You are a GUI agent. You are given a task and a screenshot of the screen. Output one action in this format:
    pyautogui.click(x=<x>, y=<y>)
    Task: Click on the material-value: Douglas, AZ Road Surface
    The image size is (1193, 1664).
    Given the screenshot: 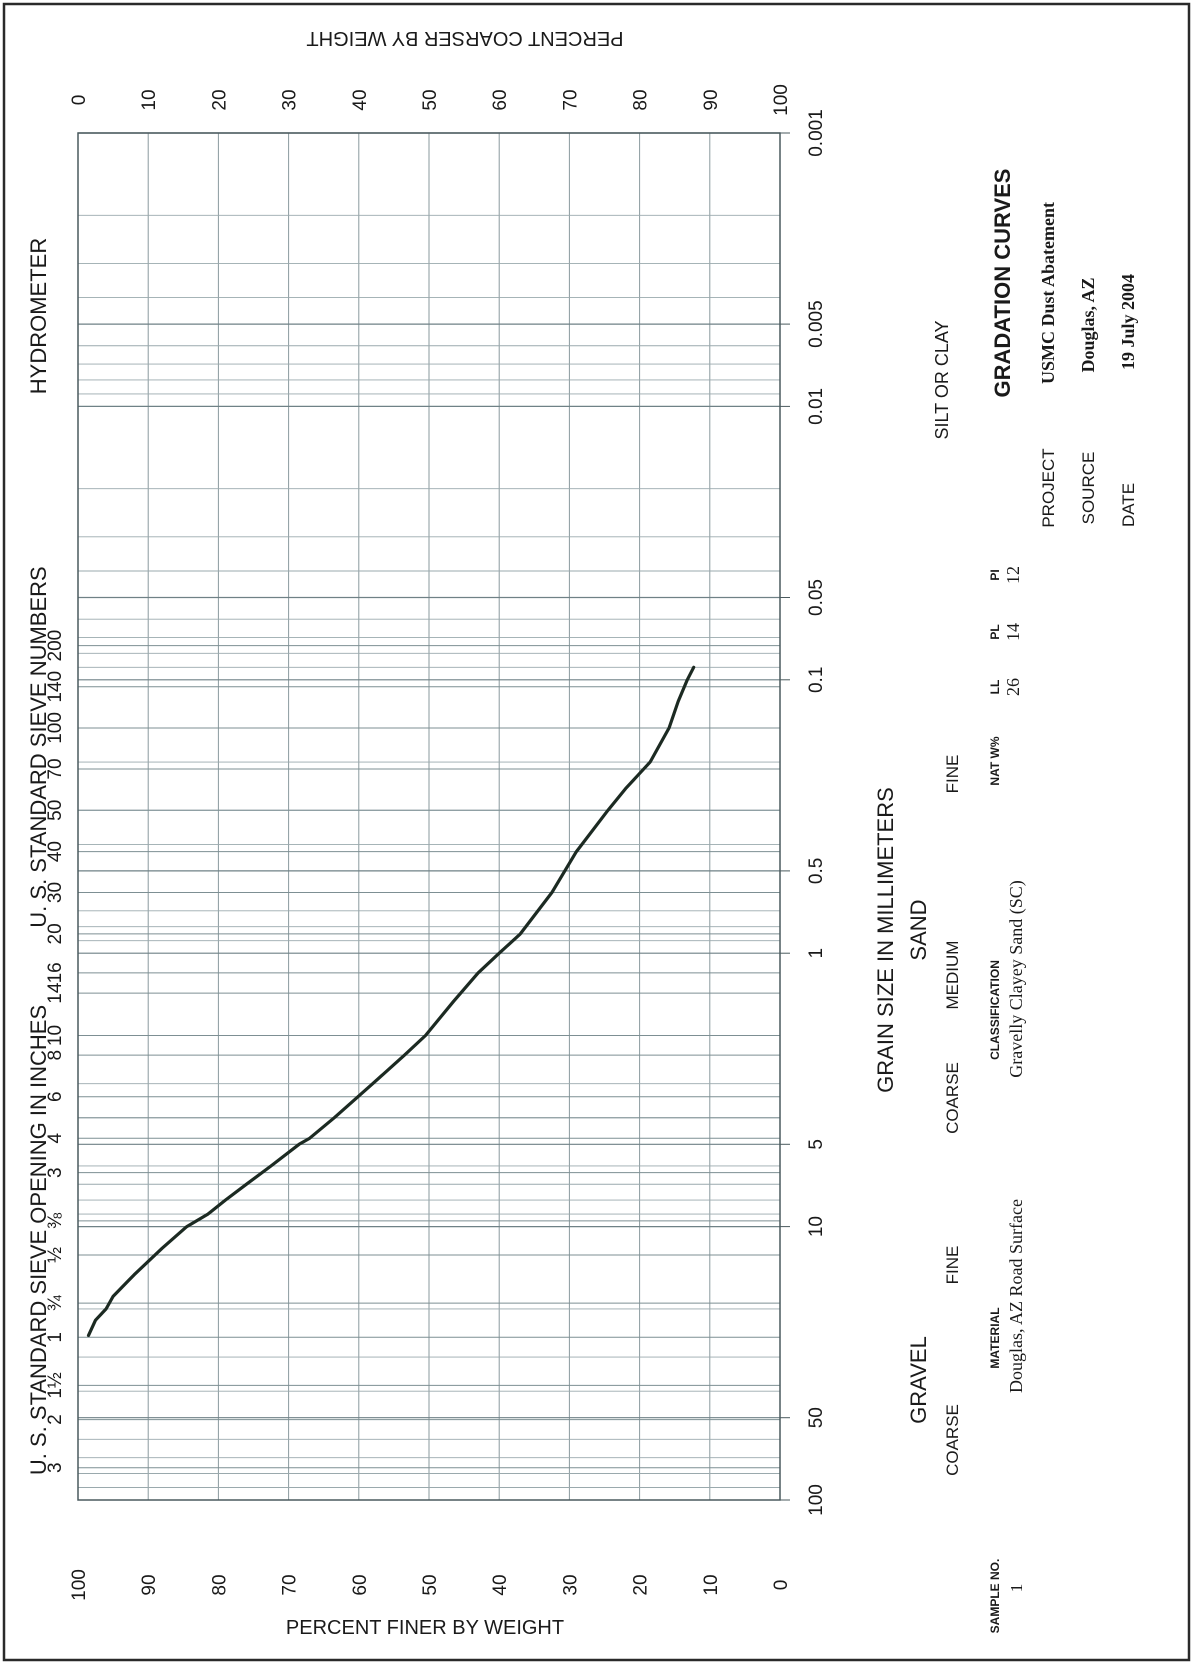 What is the action you would take?
    pyautogui.click(x=1016, y=1296)
    